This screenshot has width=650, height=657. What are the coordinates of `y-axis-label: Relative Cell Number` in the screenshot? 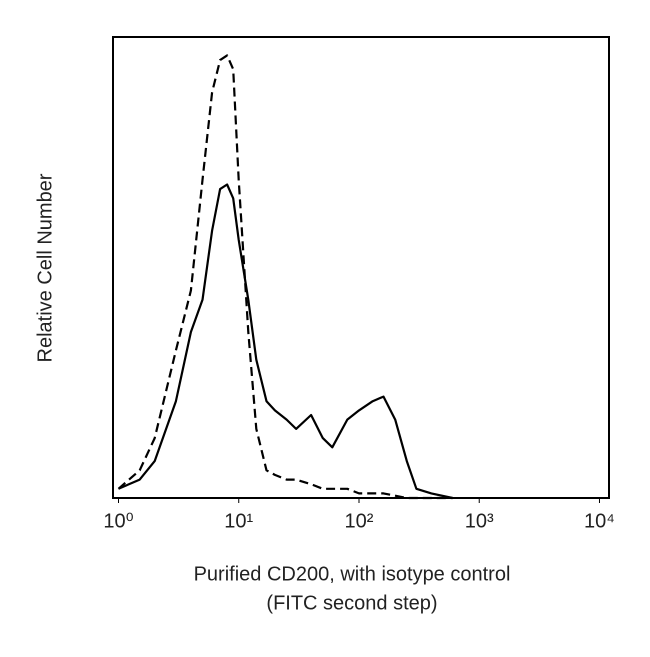 It's located at (45, 267).